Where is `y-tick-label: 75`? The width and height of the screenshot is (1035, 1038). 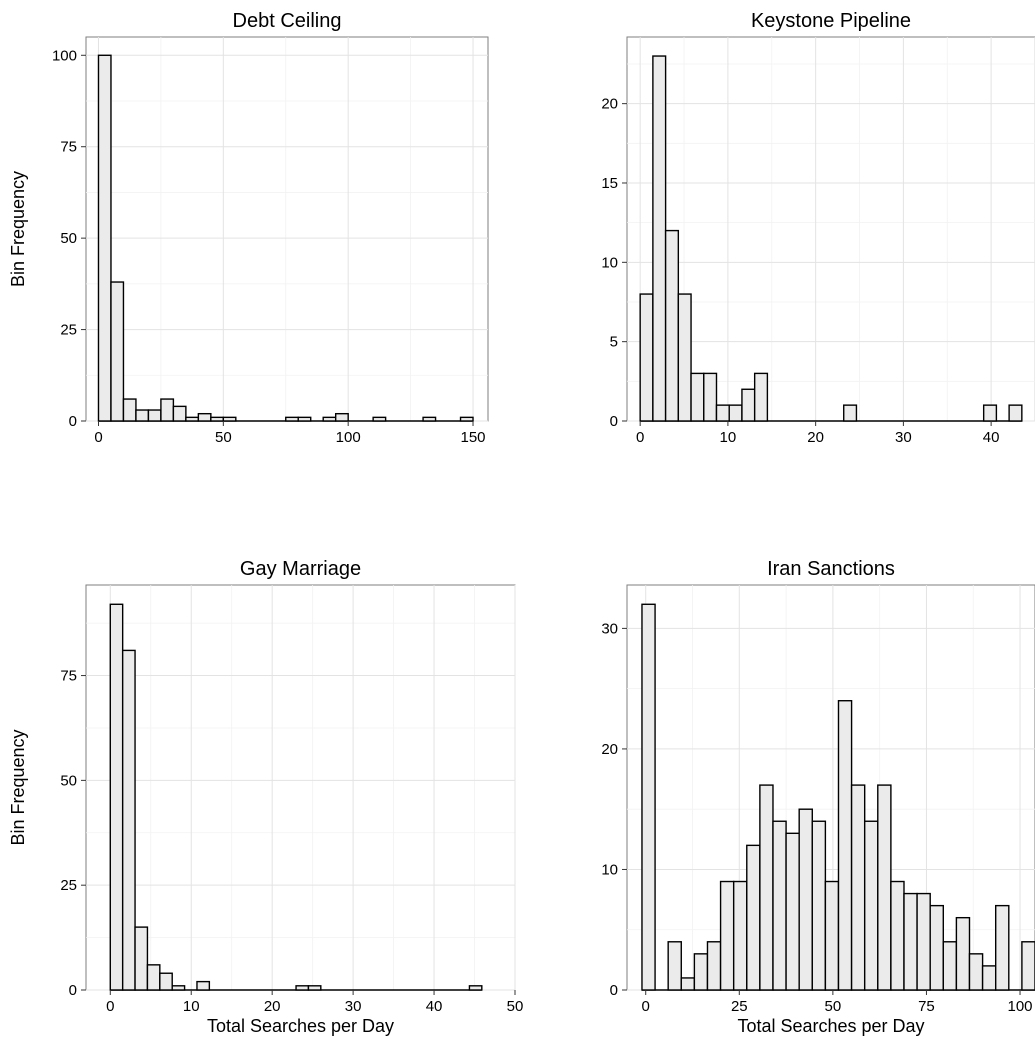
y-tick-label: 75 is located at coordinates (68, 147).